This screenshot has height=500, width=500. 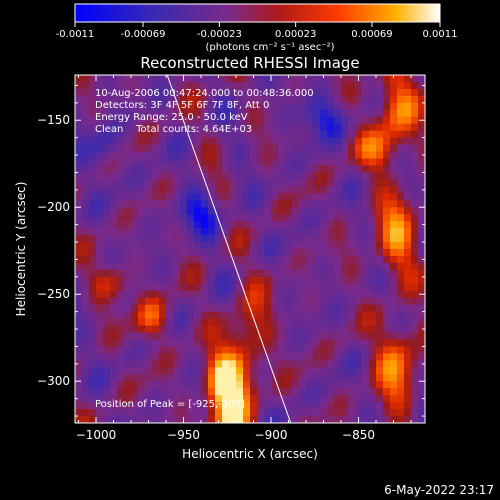 What do you see at coordinates (53, 294) in the screenshot?
I see `y-tick-label: −250` at bounding box center [53, 294].